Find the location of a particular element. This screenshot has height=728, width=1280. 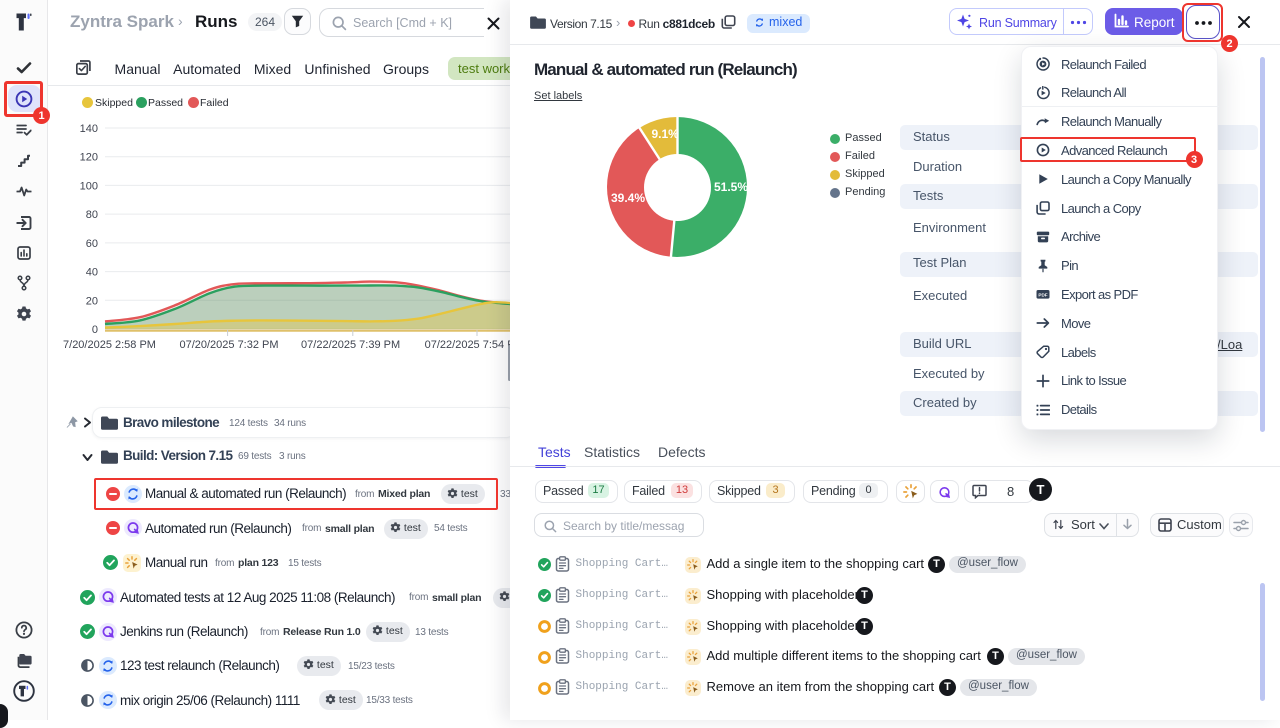

svg-text: 40 is located at coordinates (92, 273).